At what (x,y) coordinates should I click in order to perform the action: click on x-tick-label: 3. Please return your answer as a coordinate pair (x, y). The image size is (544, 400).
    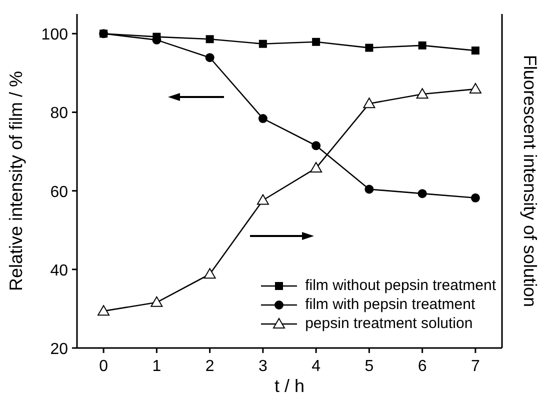
    Looking at the image, I should click on (263, 366).